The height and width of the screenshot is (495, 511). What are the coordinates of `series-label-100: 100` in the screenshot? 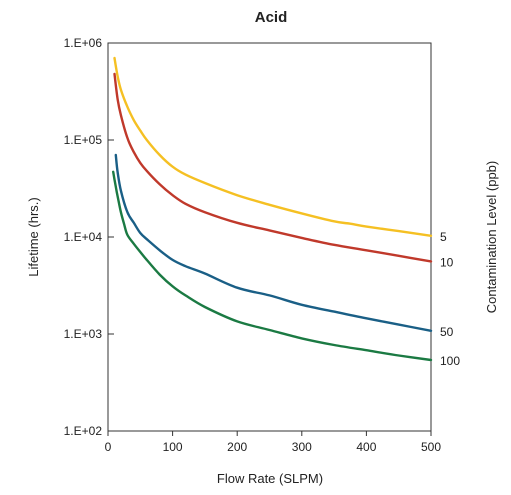 It's located at (450, 361).